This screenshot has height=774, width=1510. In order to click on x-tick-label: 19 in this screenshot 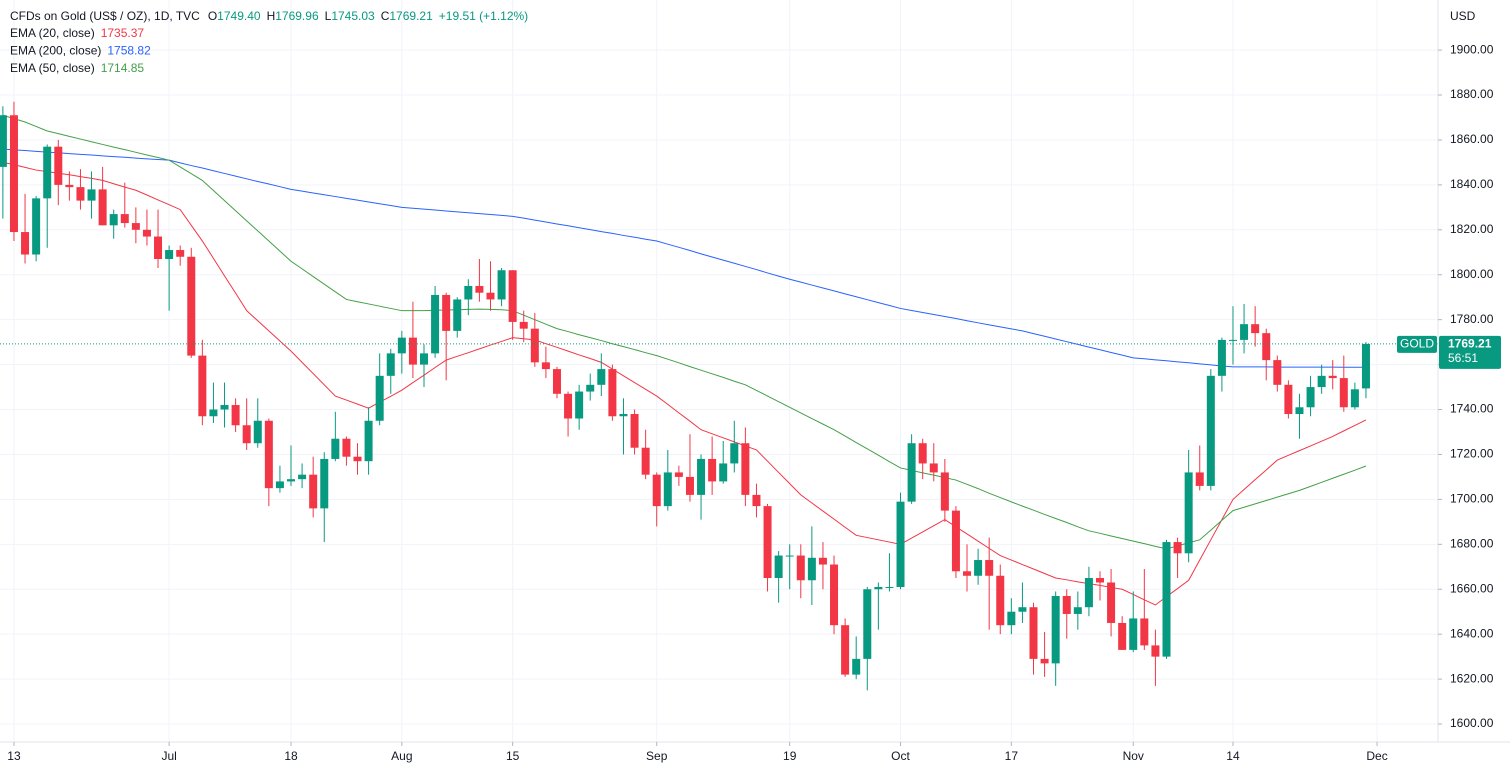, I will do `click(790, 756)`.